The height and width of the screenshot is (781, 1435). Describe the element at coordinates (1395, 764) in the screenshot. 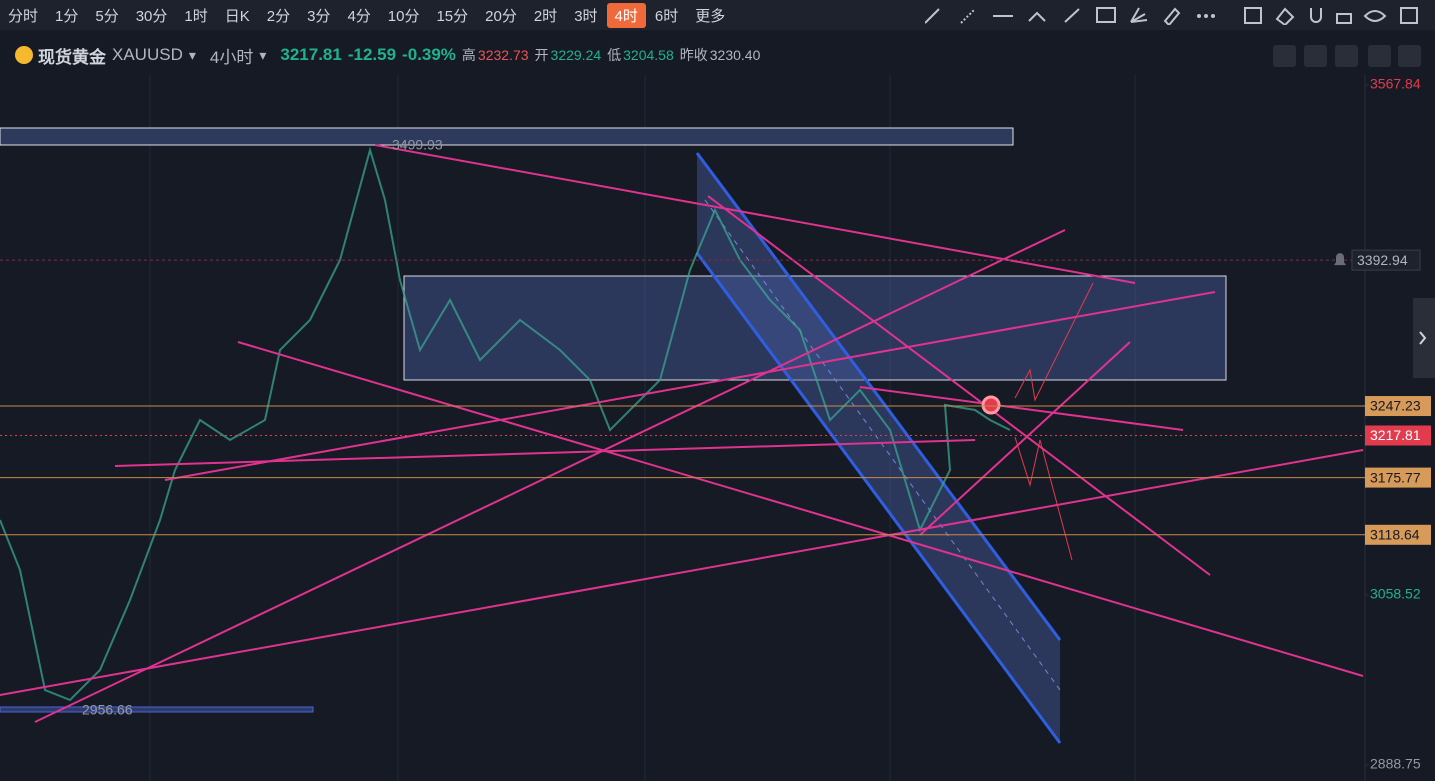

I see `price-tick-label: 2888.75` at that location.